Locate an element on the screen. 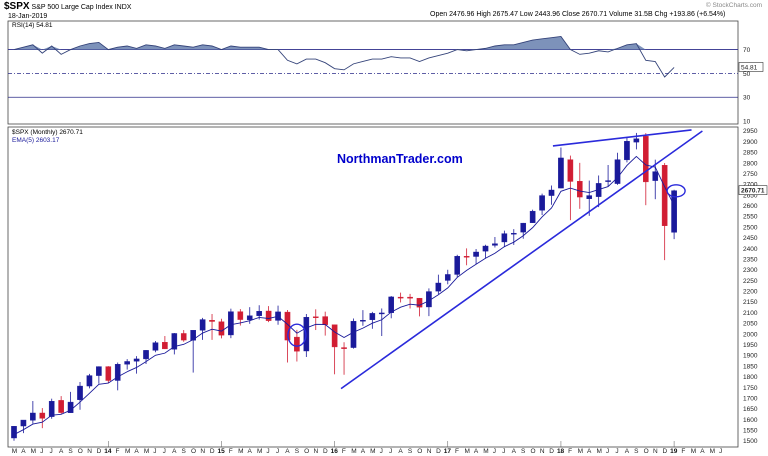 The height and width of the screenshot is (456, 768). price-tick-label: 2300 is located at coordinates (750, 270).